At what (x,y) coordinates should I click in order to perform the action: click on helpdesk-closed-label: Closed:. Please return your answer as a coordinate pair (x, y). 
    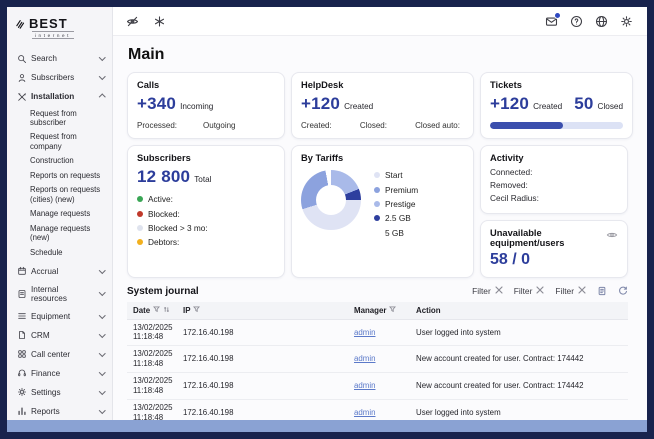
    Looking at the image, I should click on (373, 125).